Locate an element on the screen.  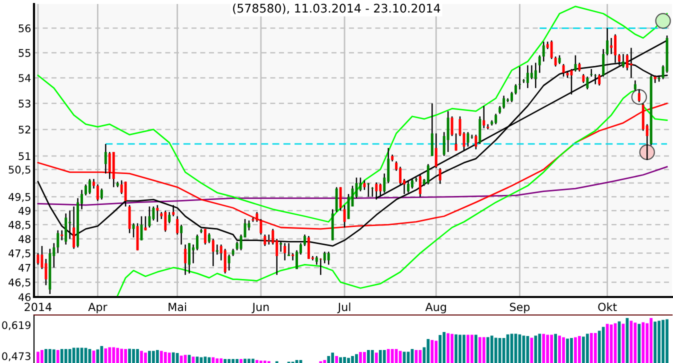
x-tick-label: Mai is located at coordinates (177, 307).